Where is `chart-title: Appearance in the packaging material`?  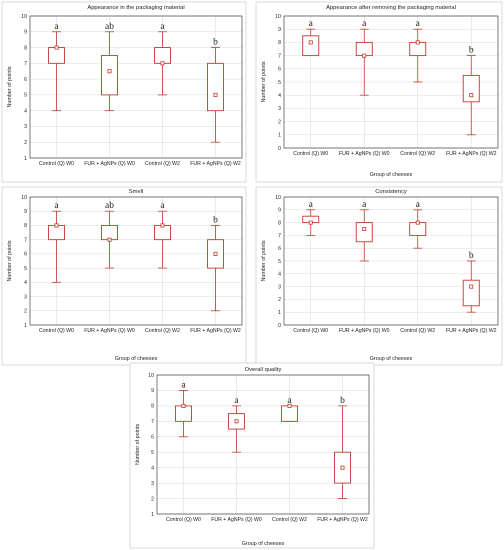
chart-title: Appearance in the packaging material is located at coordinates (135, 8).